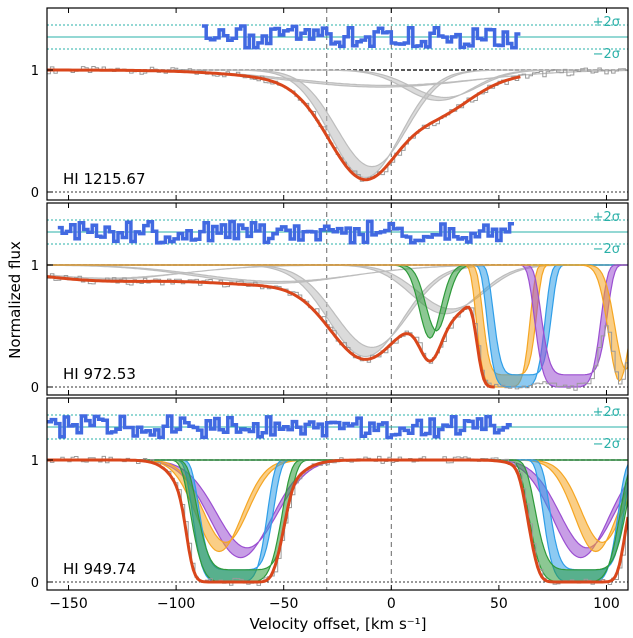  What do you see at coordinates (104, 179) in the screenshot?
I see `panel-line-label: HI 1215.67` at bounding box center [104, 179].